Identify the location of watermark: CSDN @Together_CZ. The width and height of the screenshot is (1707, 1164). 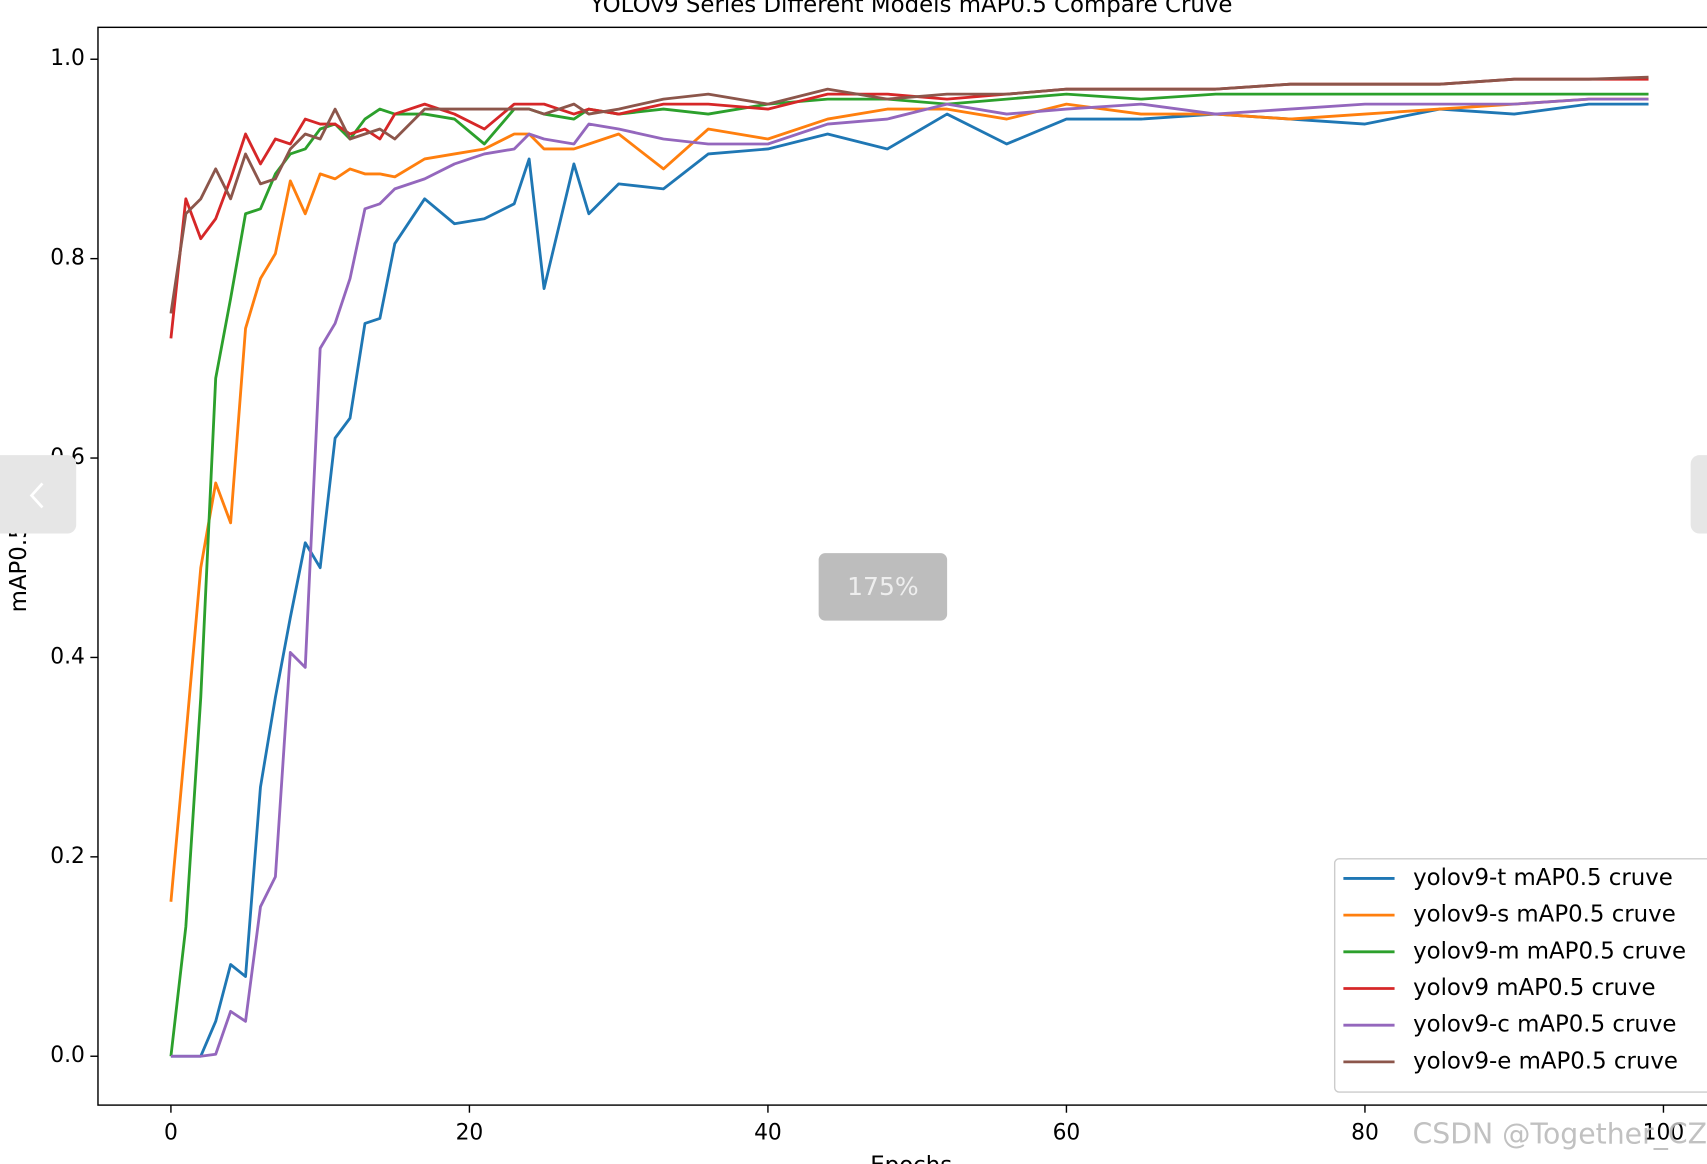
(1560, 1134).